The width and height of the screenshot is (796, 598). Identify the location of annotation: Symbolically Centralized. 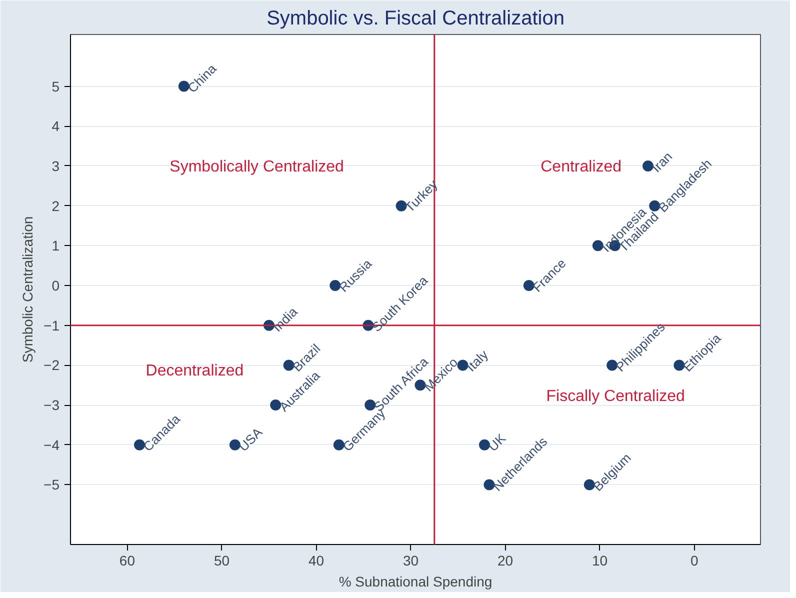
(257, 167).